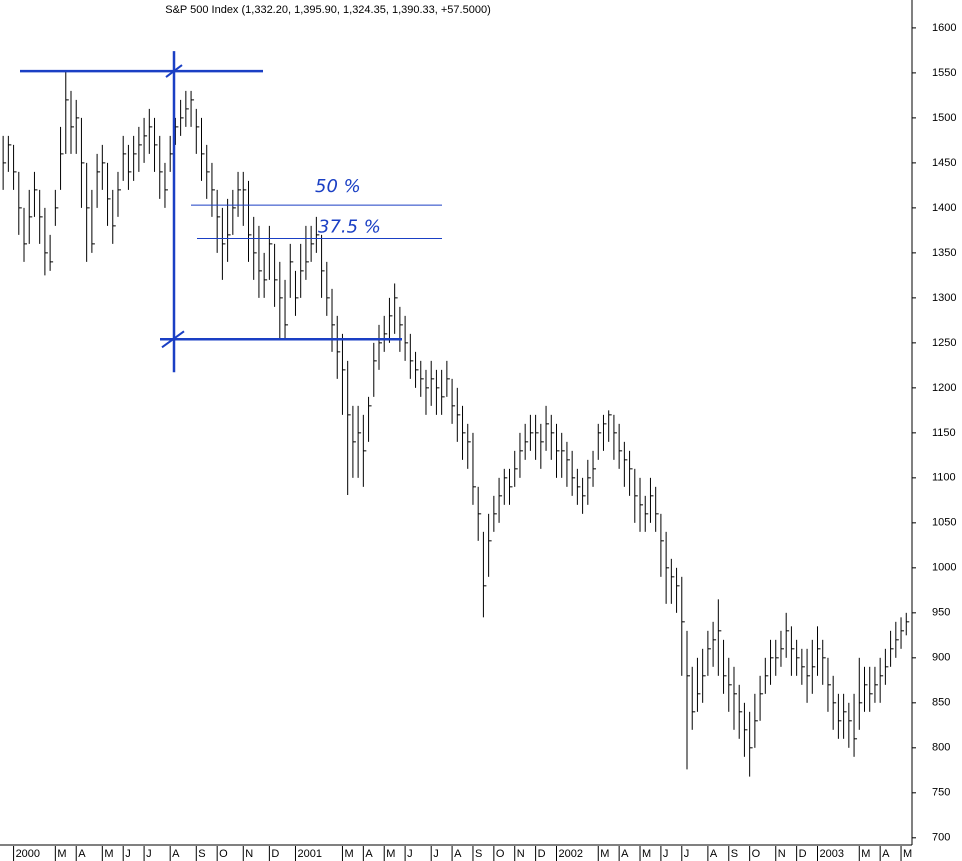  What do you see at coordinates (944, 253) in the screenshot?
I see `y-tick-label: 1350` at bounding box center [944, 253].